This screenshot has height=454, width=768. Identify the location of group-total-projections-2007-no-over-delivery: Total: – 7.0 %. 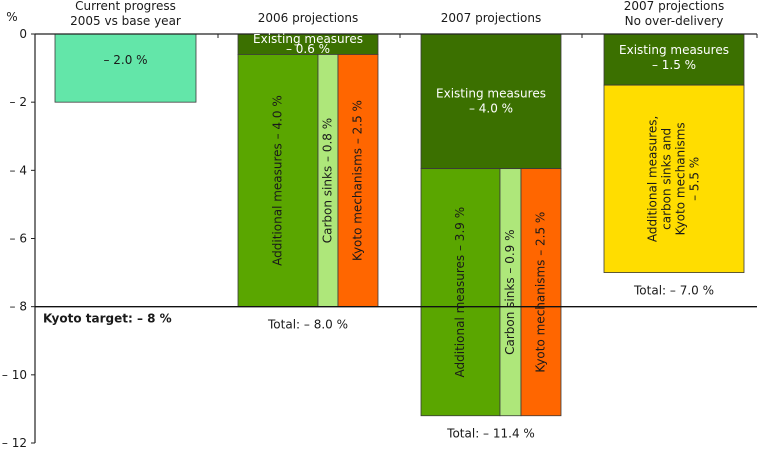
(673, 291).